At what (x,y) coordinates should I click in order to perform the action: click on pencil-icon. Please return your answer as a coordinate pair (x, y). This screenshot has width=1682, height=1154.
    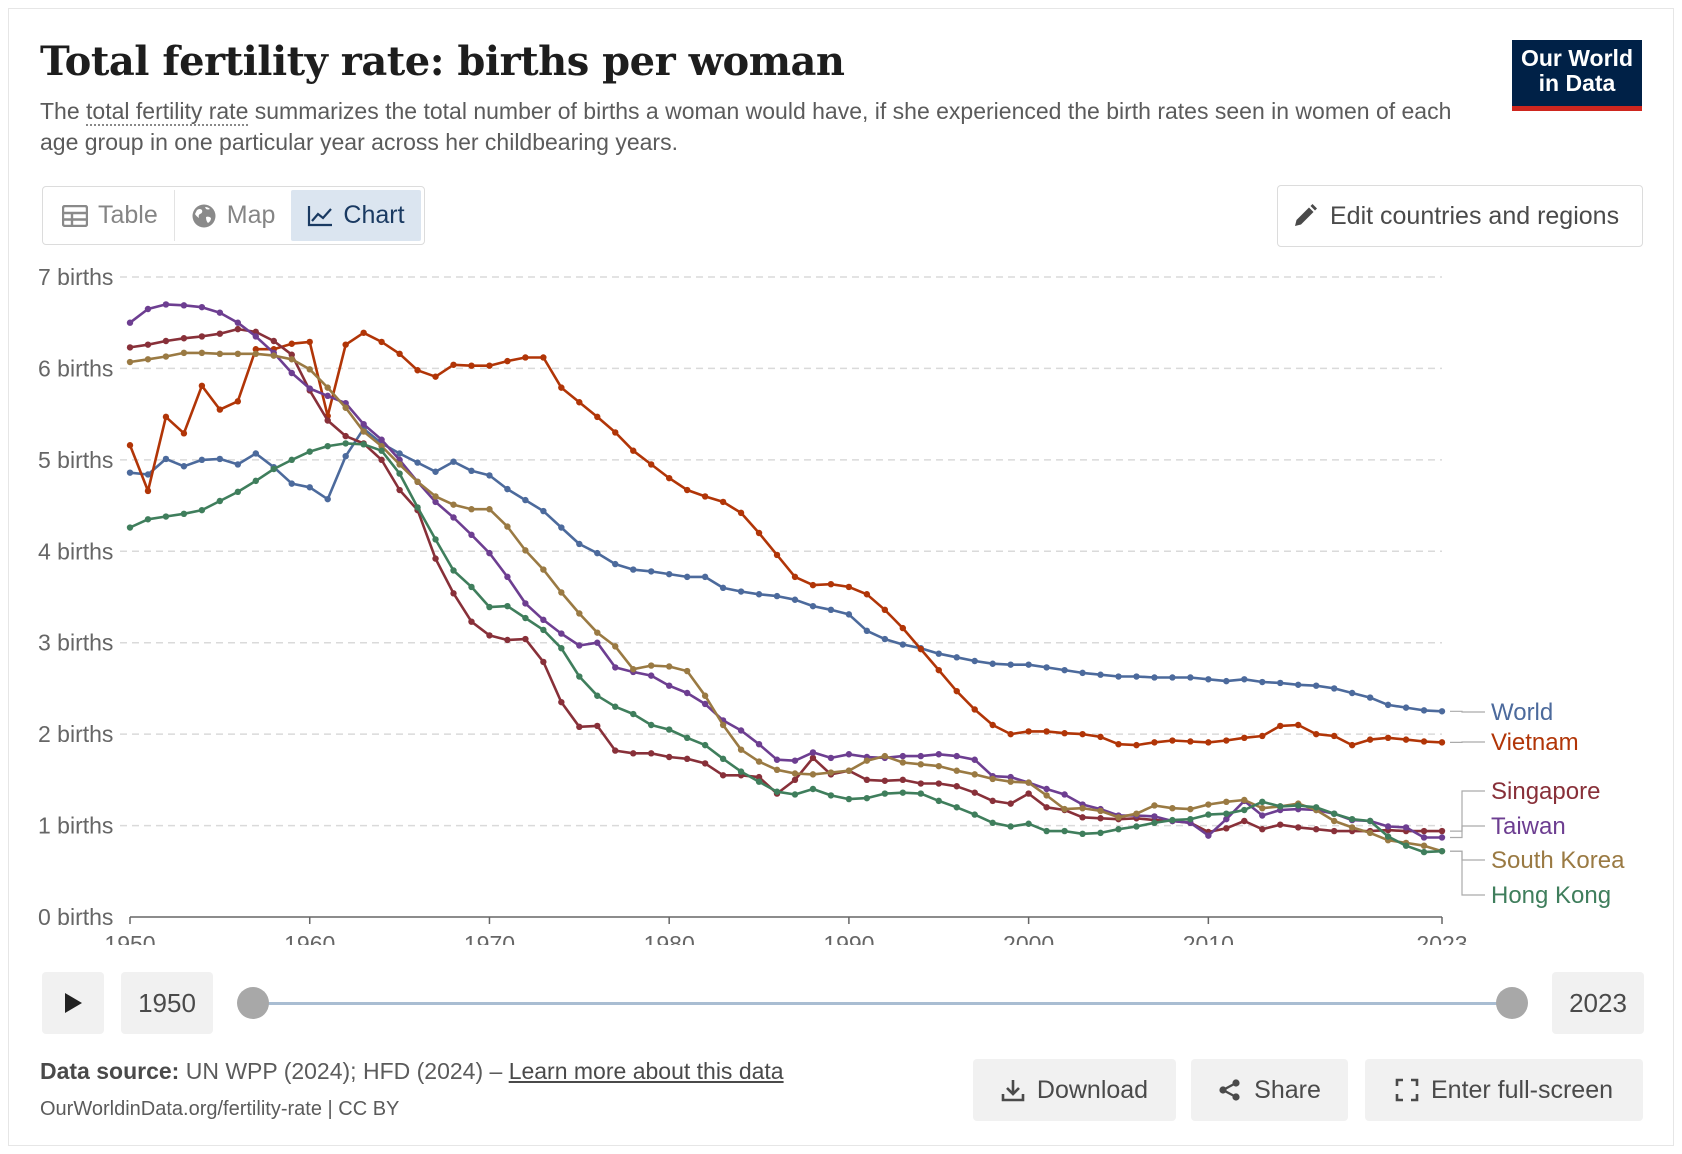
    Looking at the image, I should click on (1306, 215).